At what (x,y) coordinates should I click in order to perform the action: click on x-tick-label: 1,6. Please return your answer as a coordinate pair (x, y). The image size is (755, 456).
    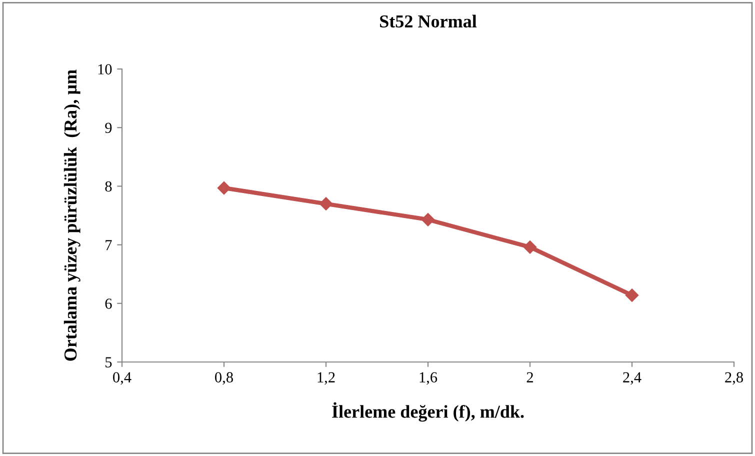
    Looking at the image, I should click on (429, 378).